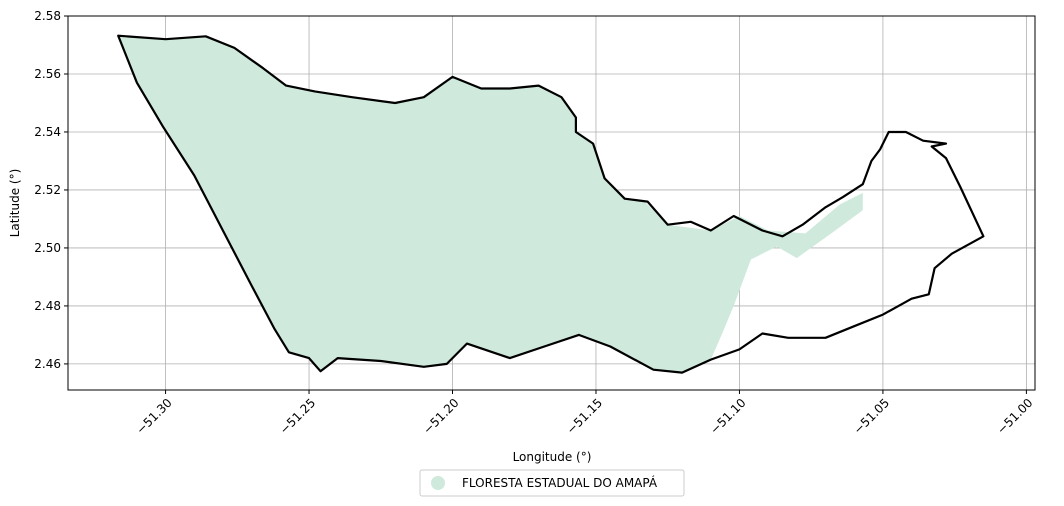 The width and height of the screenshot is (1064, 506). What do you see at coordinates (47, 16) in the screenshot?
I see `y-tick-label: 2.58` at bounding box center [47, 16].